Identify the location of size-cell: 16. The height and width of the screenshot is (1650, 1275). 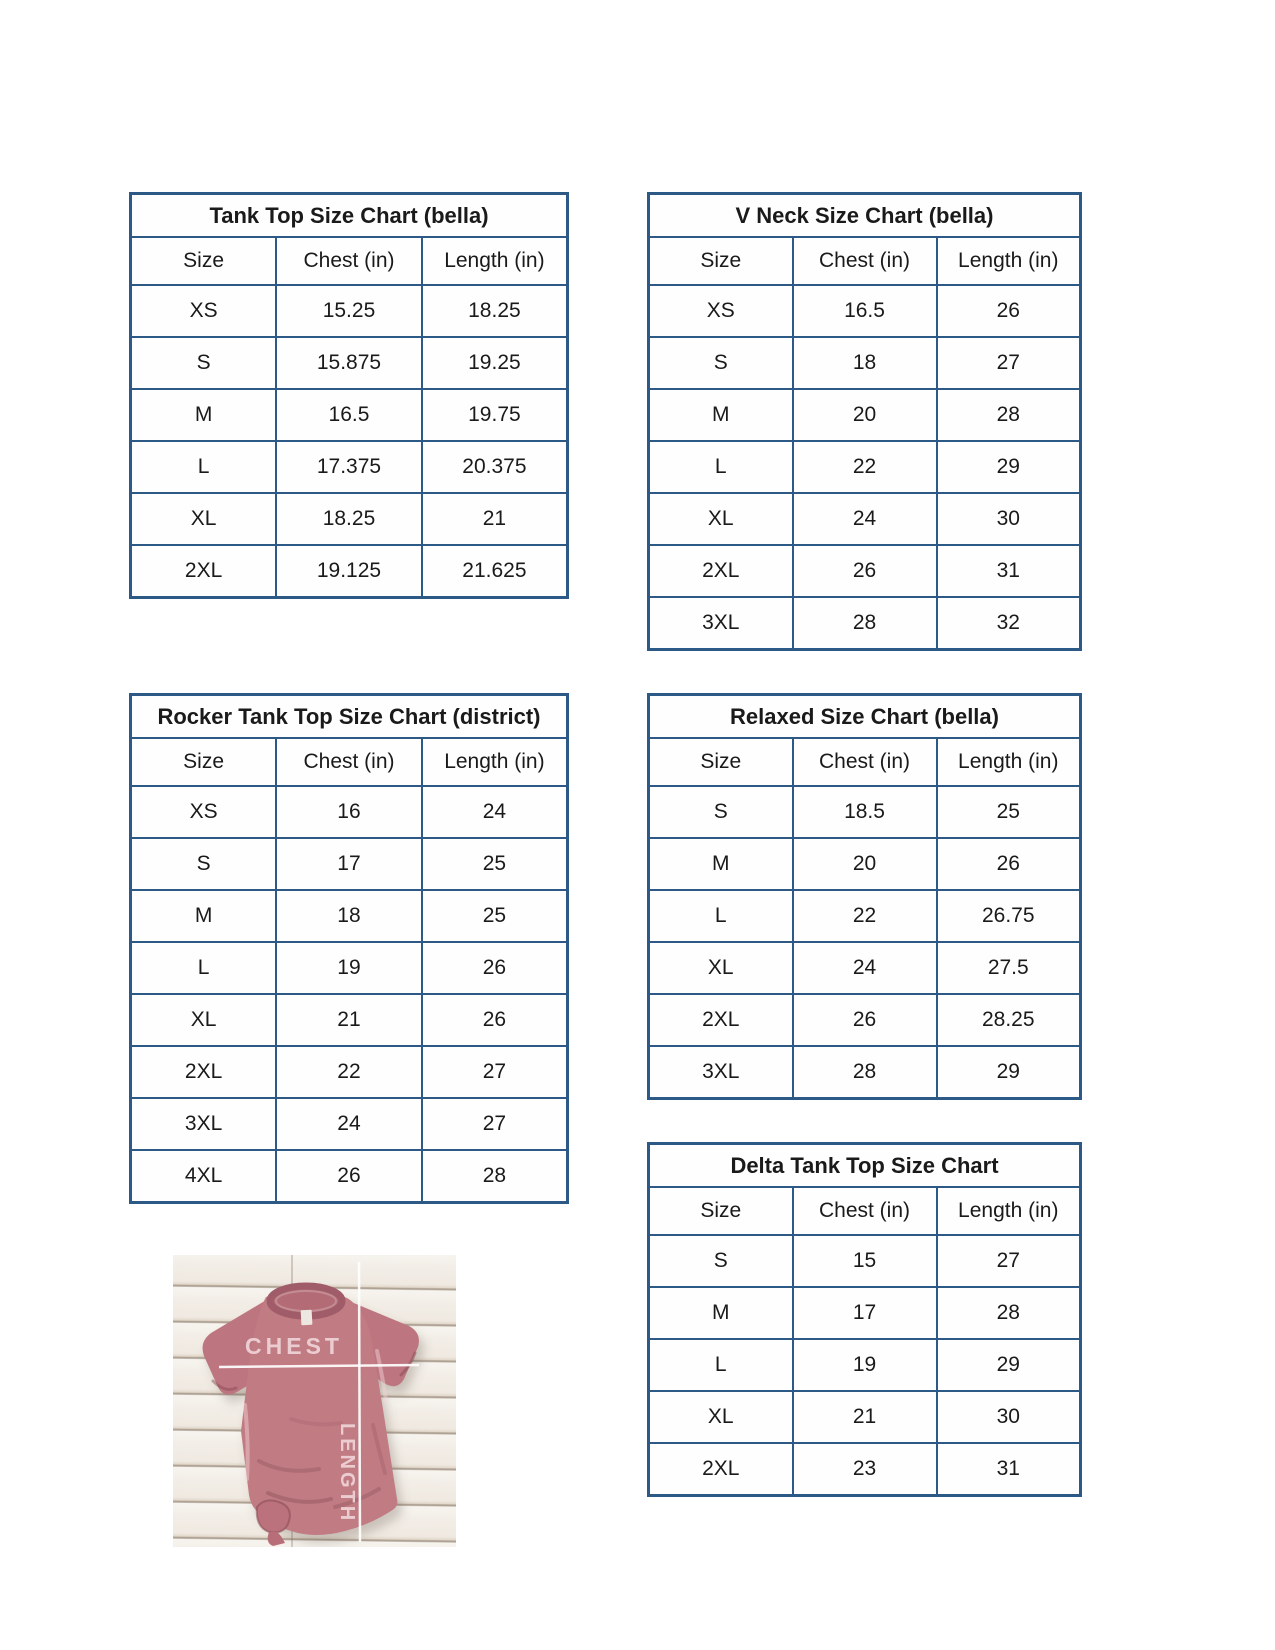
(349, 812).